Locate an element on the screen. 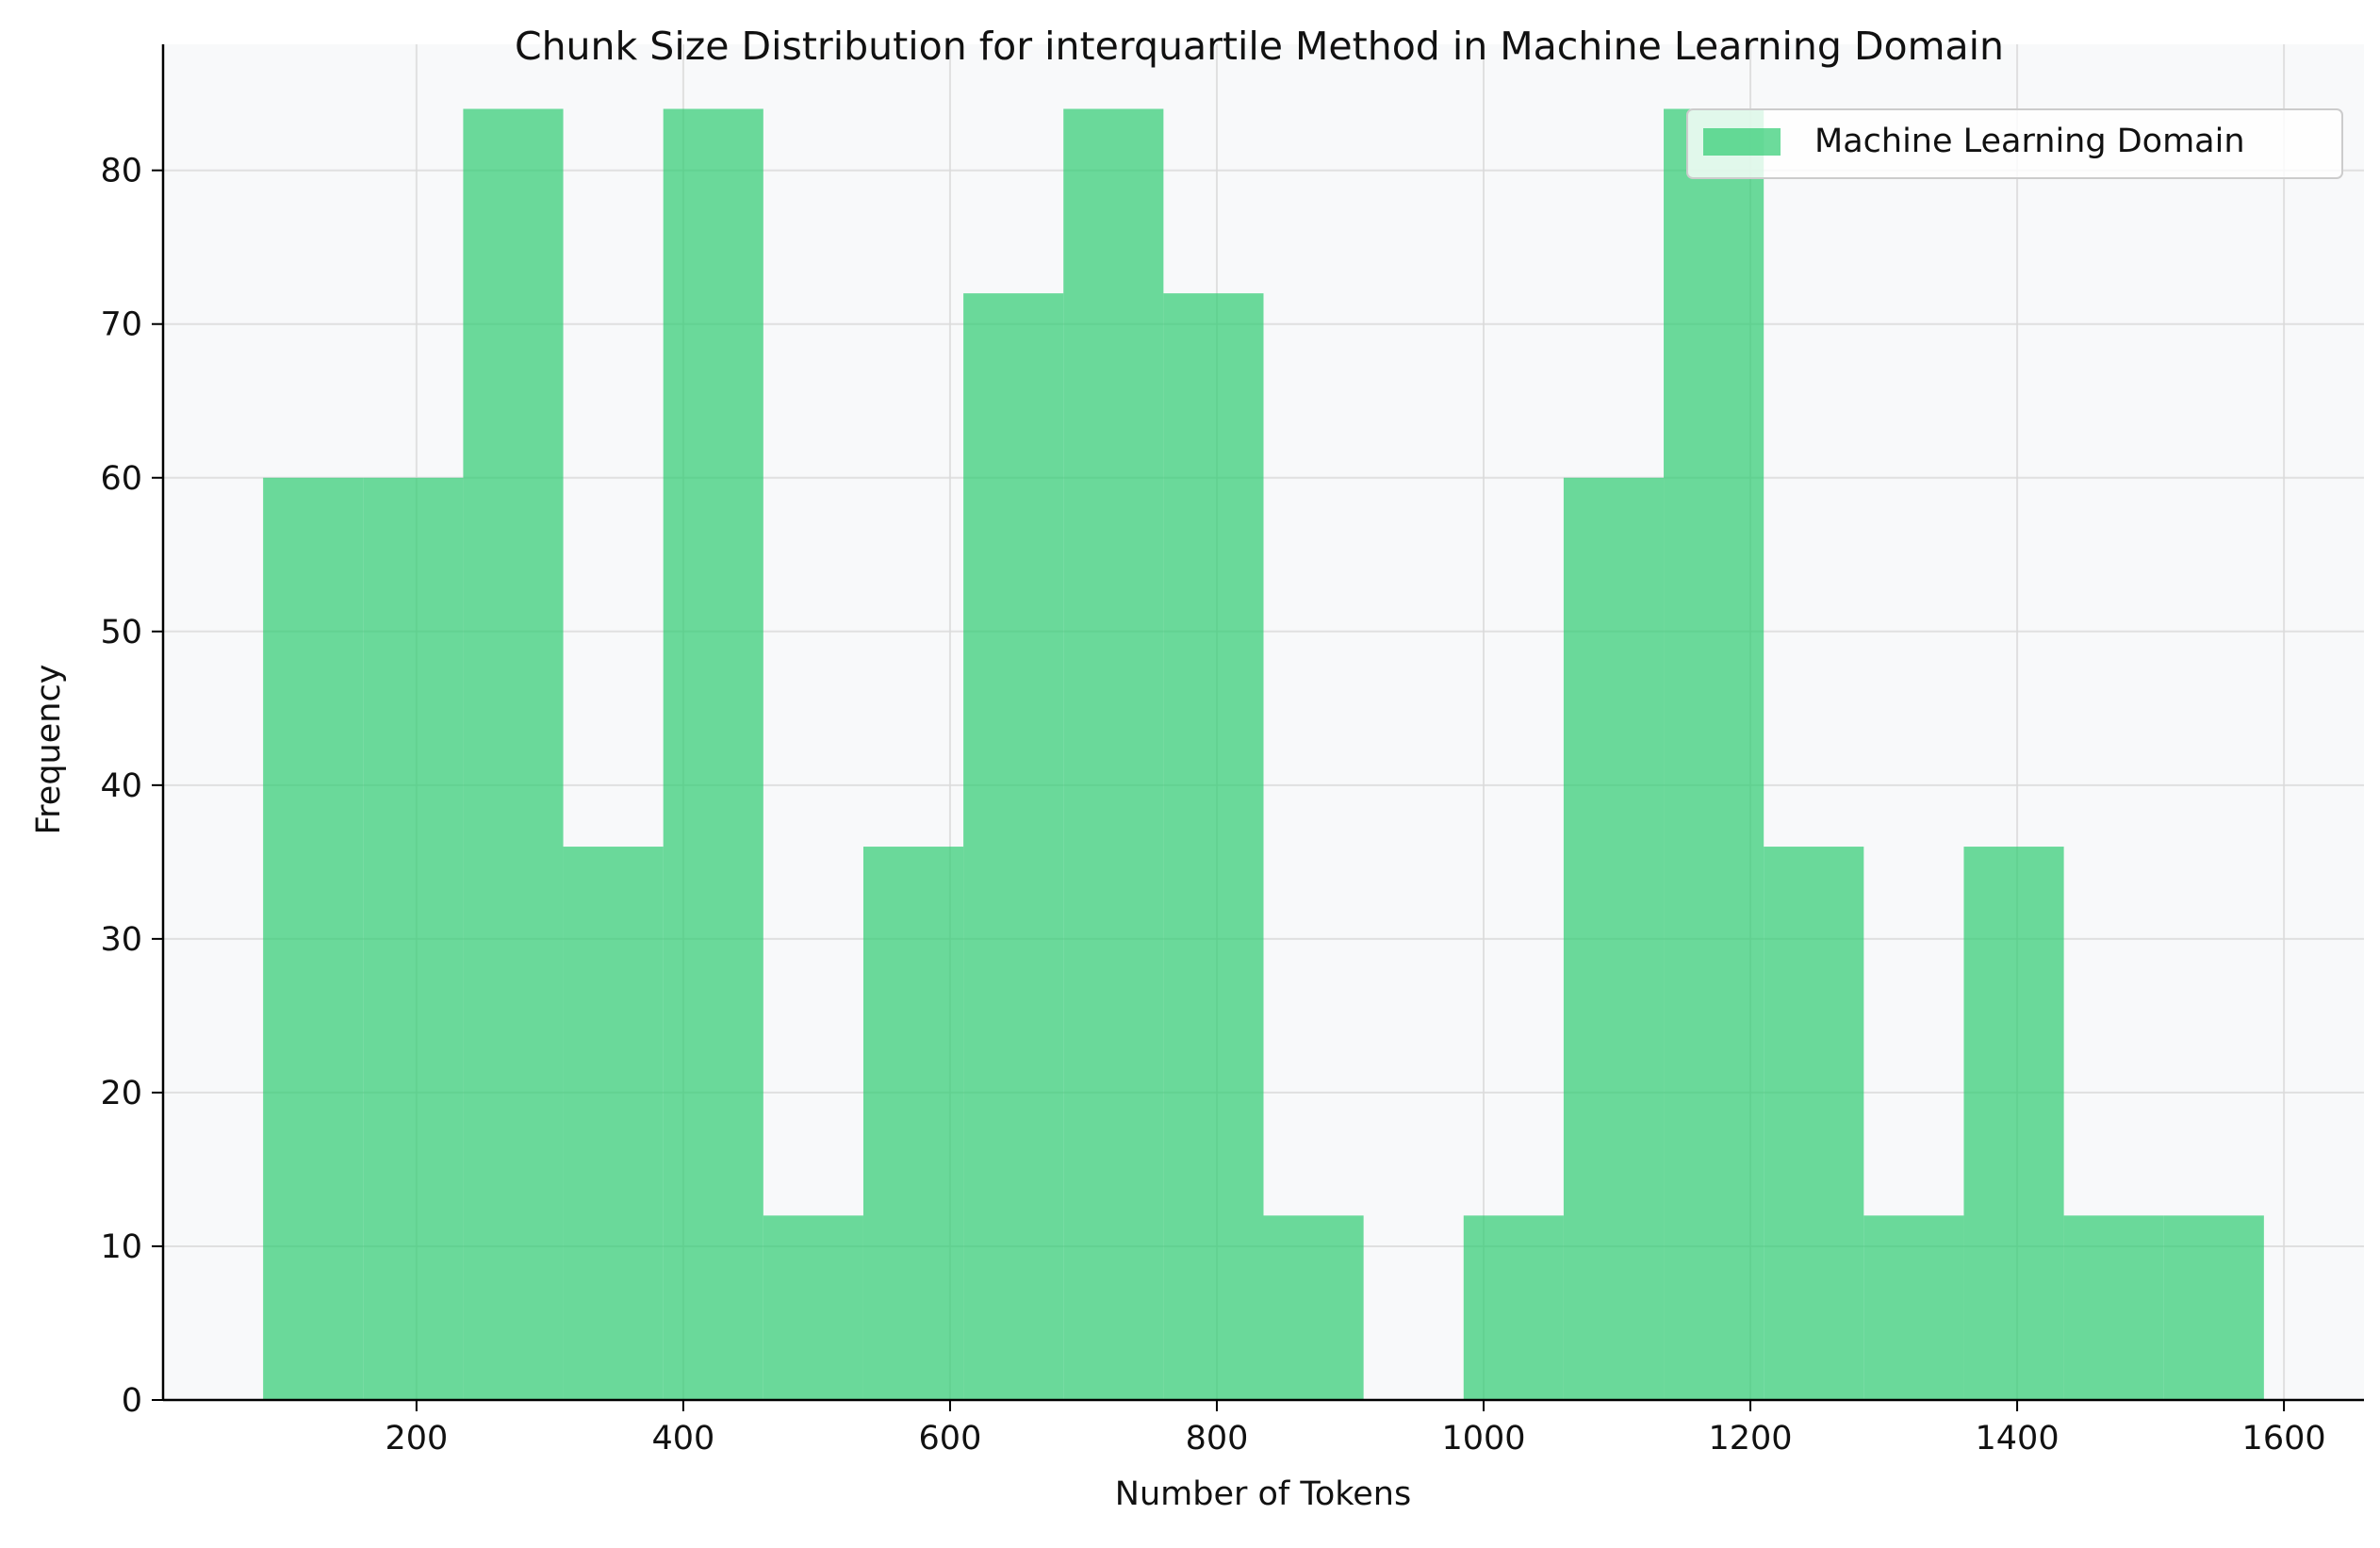 The height and width of the screenshot is (1548, 2380). x-tick-label: 1600 is located at coordinates (2284, 1438).